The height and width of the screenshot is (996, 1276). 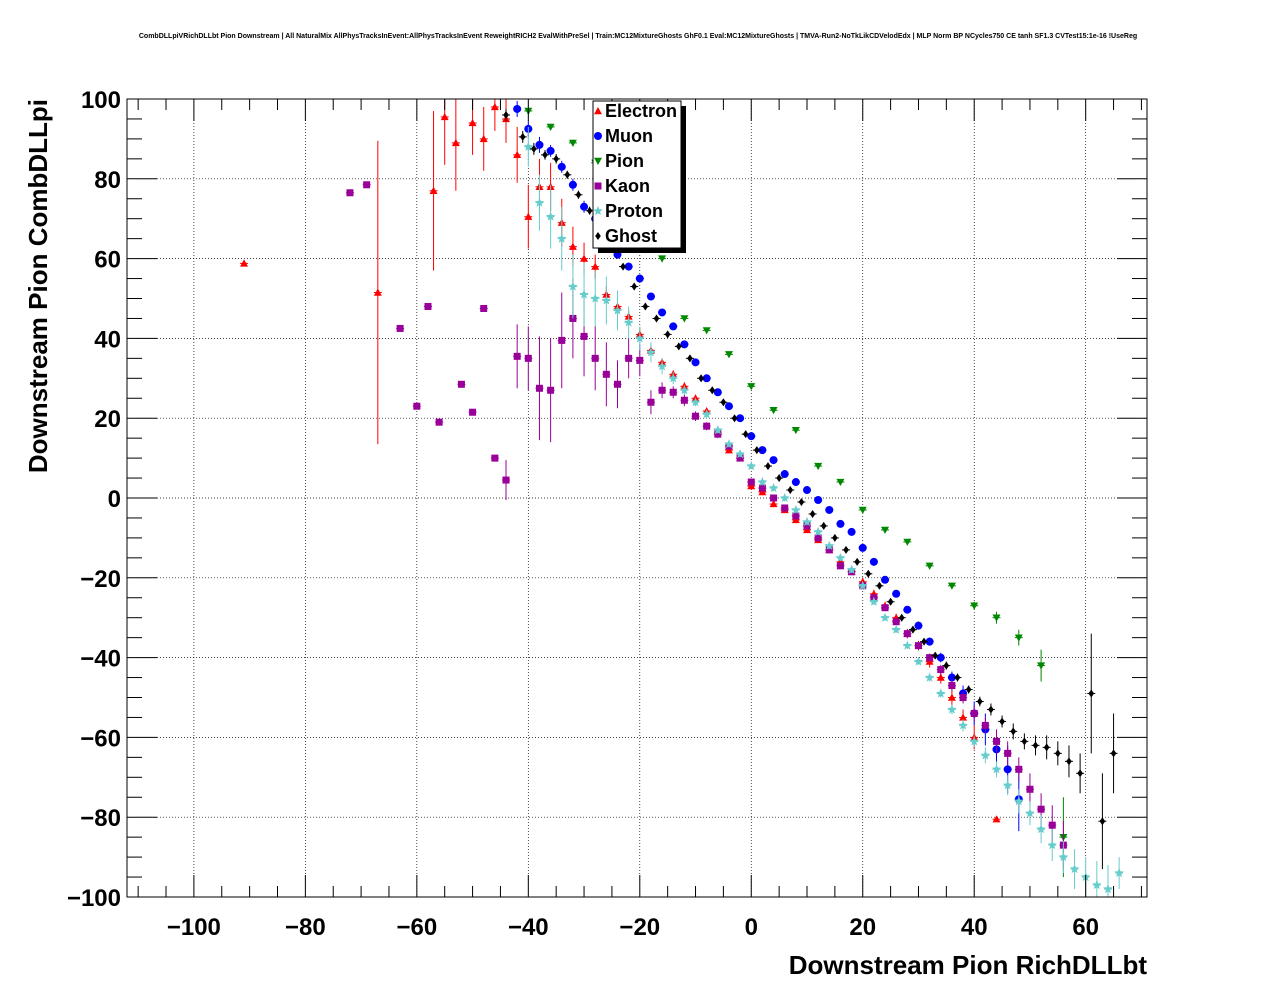 I want to click on x-tick-label: 0, so click(x=751, y=927).